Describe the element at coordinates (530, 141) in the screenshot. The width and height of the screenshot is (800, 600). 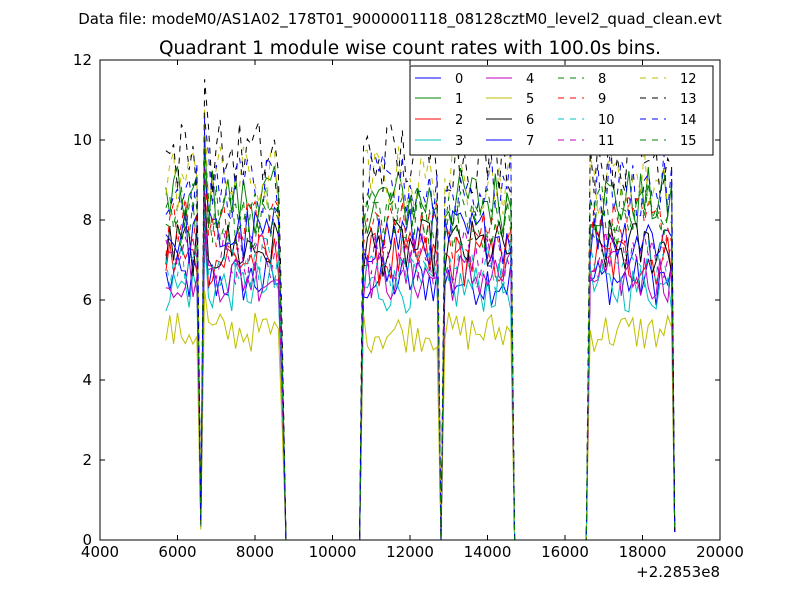
I see `legend-label-7: 7` at that location.